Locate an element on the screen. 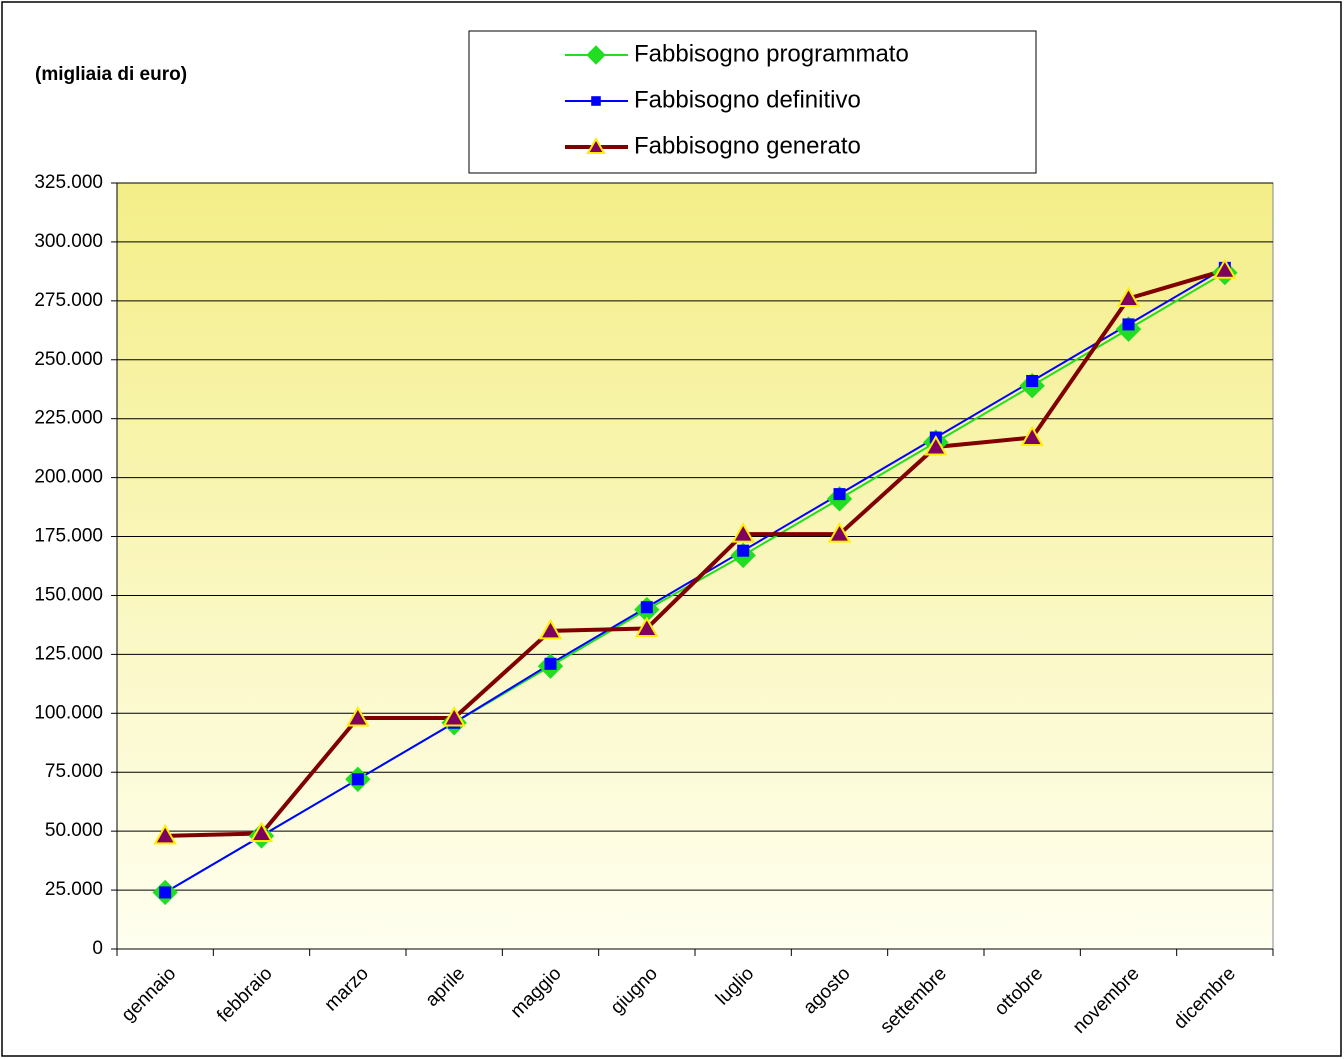 The width and height of the screenshot is (1344, 1059). y-tick-label: 150.000 is located at coordinates (68, 594).